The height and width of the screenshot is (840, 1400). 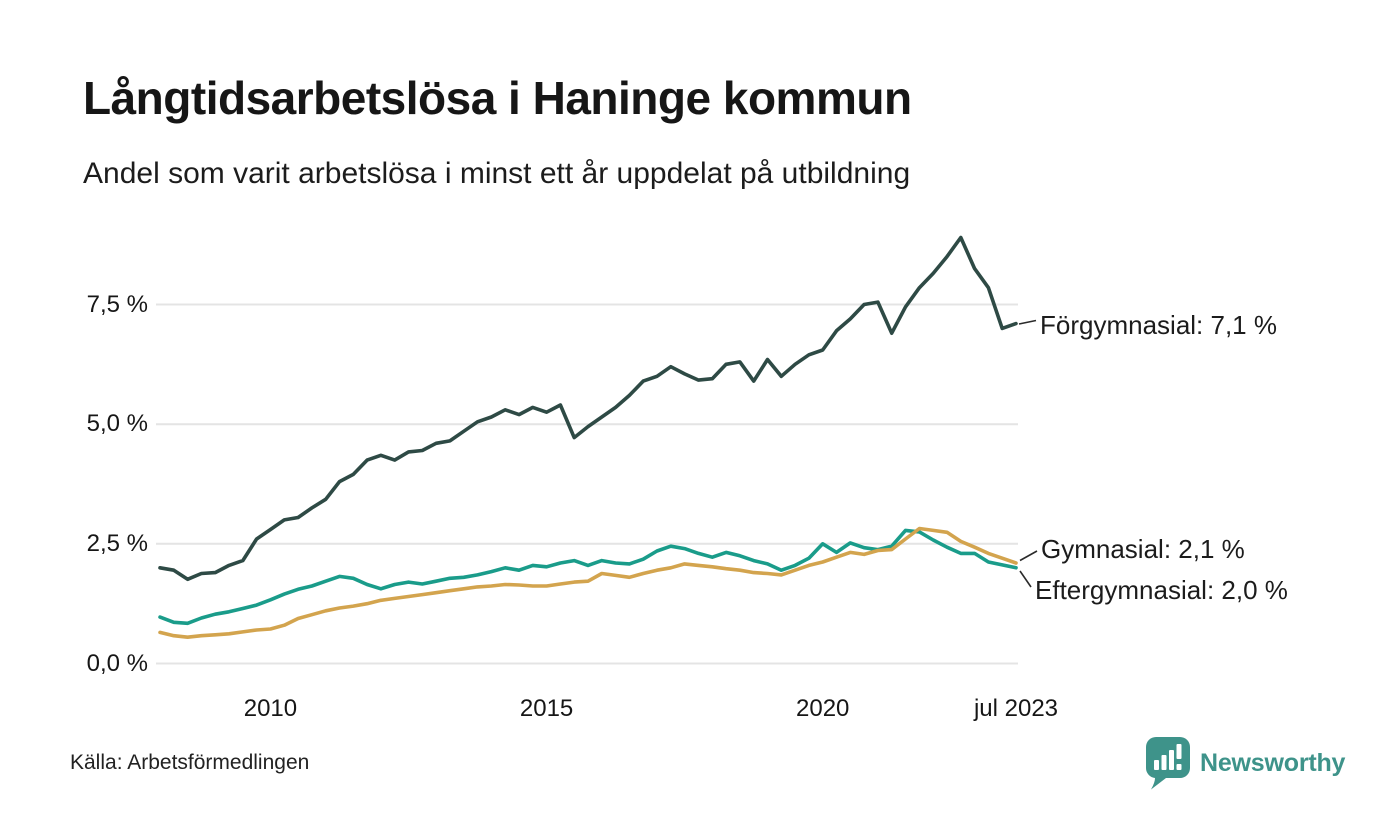 I want to click on series-end-label-forgymnasial: Förgymnasial: 7,1 %, so click(x=1158, y=325).